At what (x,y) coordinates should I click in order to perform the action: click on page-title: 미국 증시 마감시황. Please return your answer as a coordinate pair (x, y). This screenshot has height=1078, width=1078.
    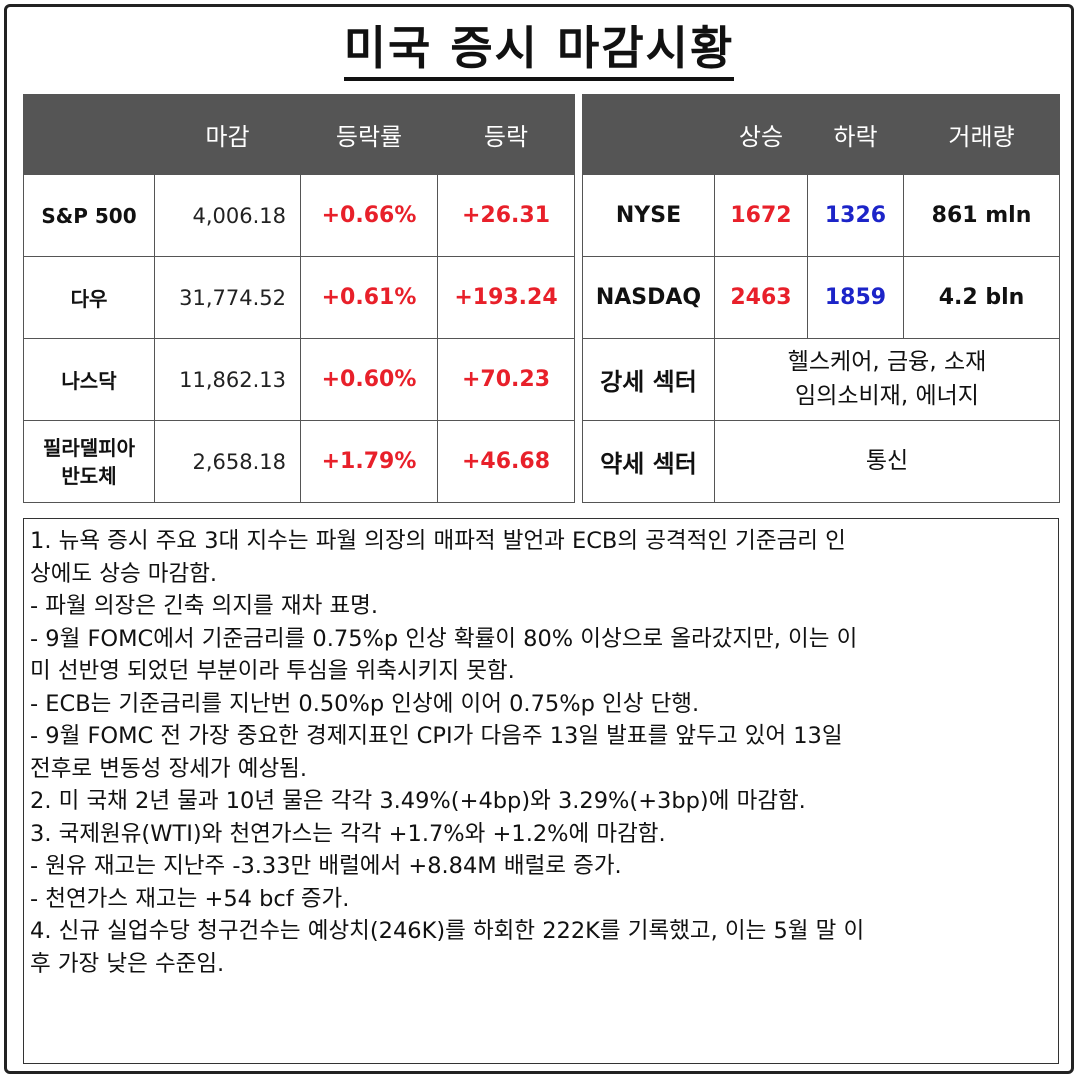
    Looking at the image, I should click on (539, 46).